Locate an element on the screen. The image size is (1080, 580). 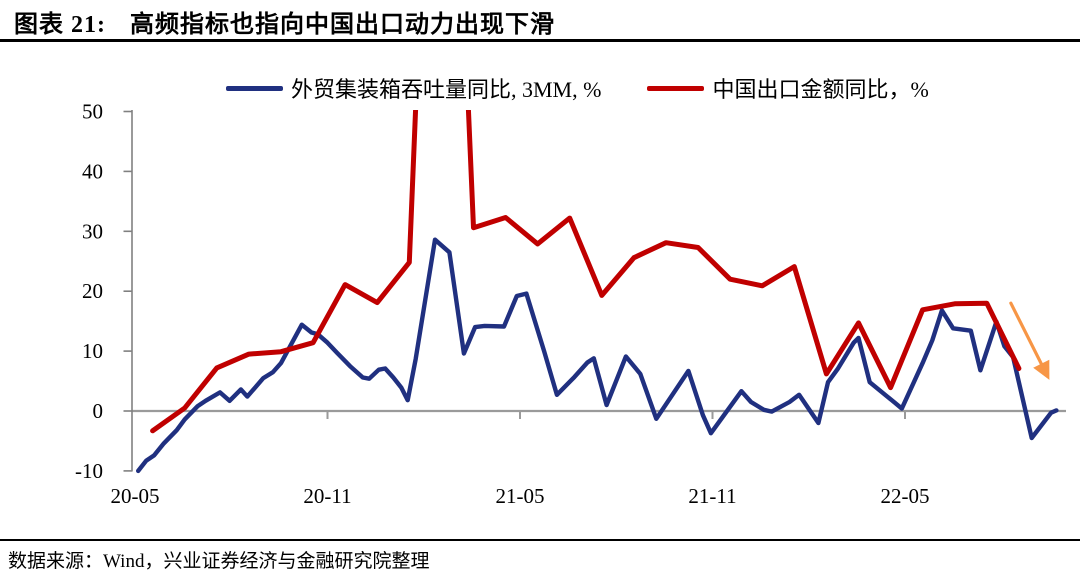
y-axis-label: 30 is located at coordinates (92, 231).